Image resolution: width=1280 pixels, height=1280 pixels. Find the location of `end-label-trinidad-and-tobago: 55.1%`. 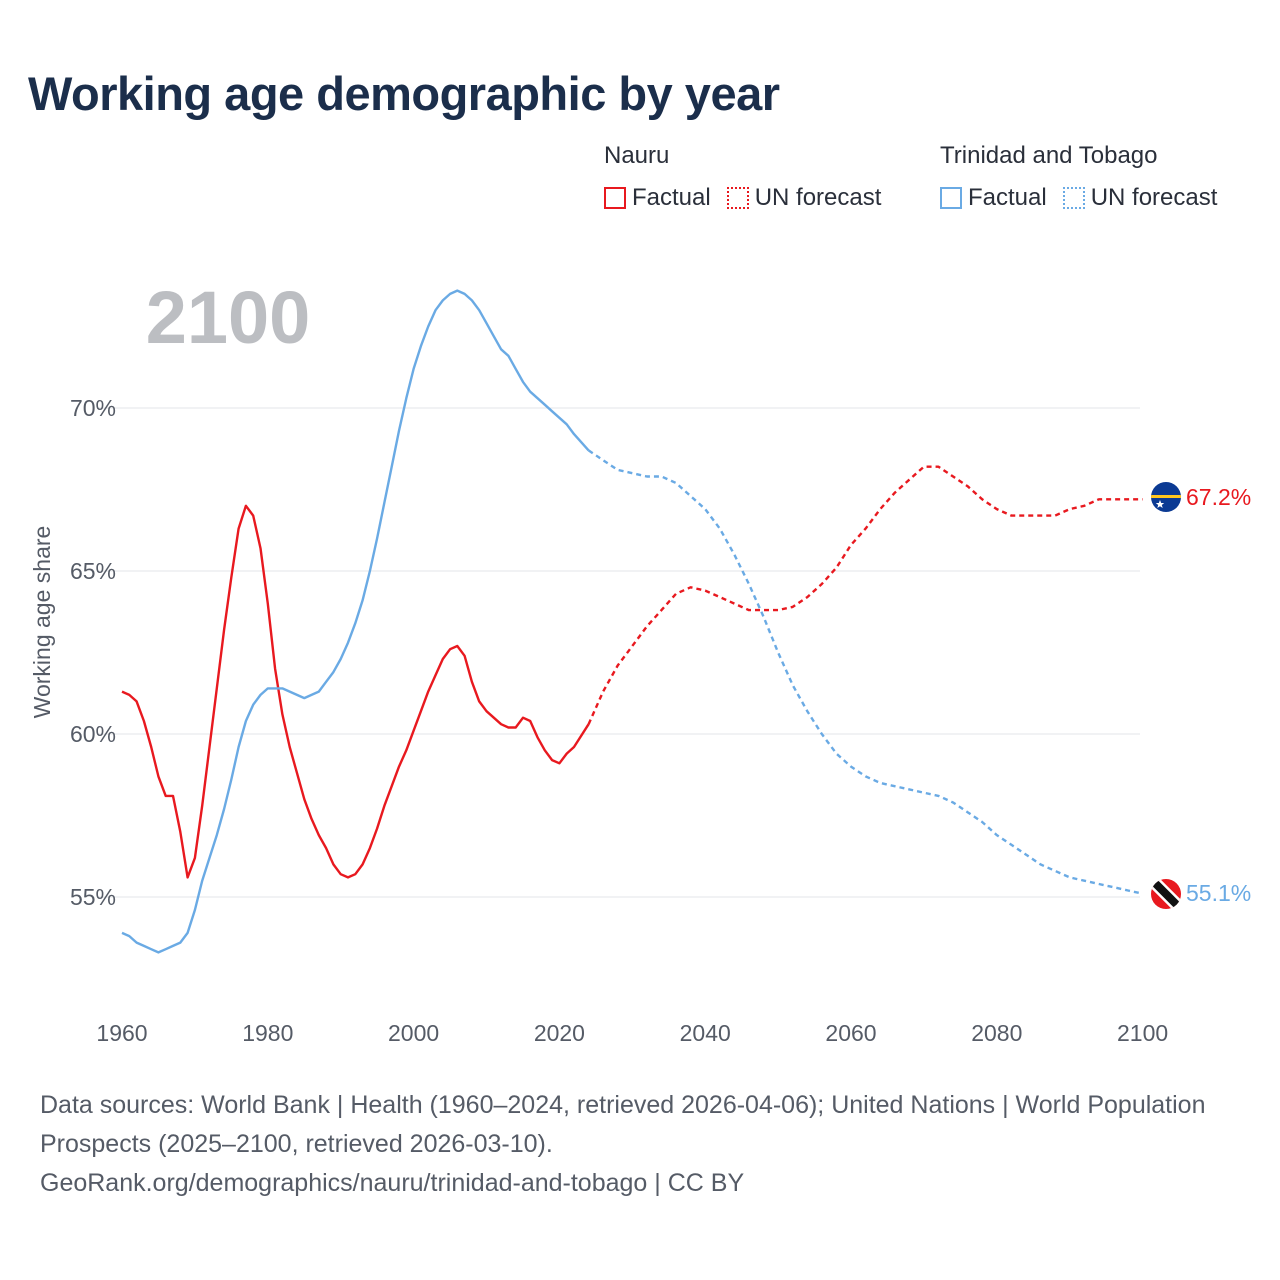

end-label-trinidad-and-tobago: 55.1% is located at coordinates (1218, 893).